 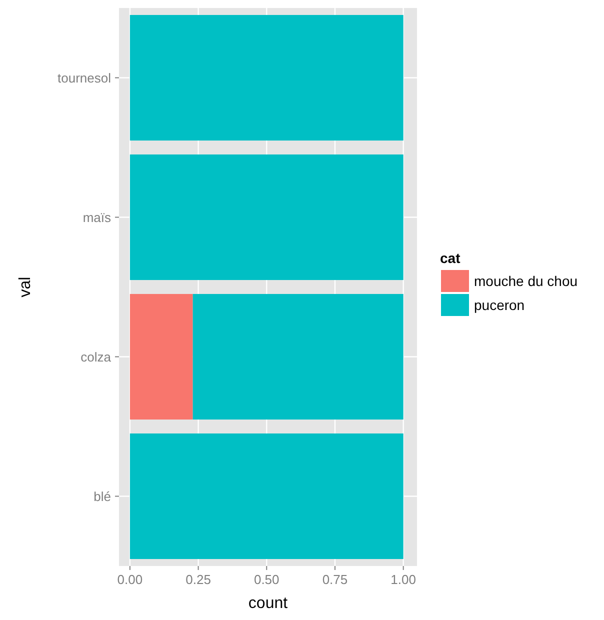 What do you see at coordinates (335, 579) in the screenshot?
I see `x-tick-label: 0.75` at bounding box center [335, 579].